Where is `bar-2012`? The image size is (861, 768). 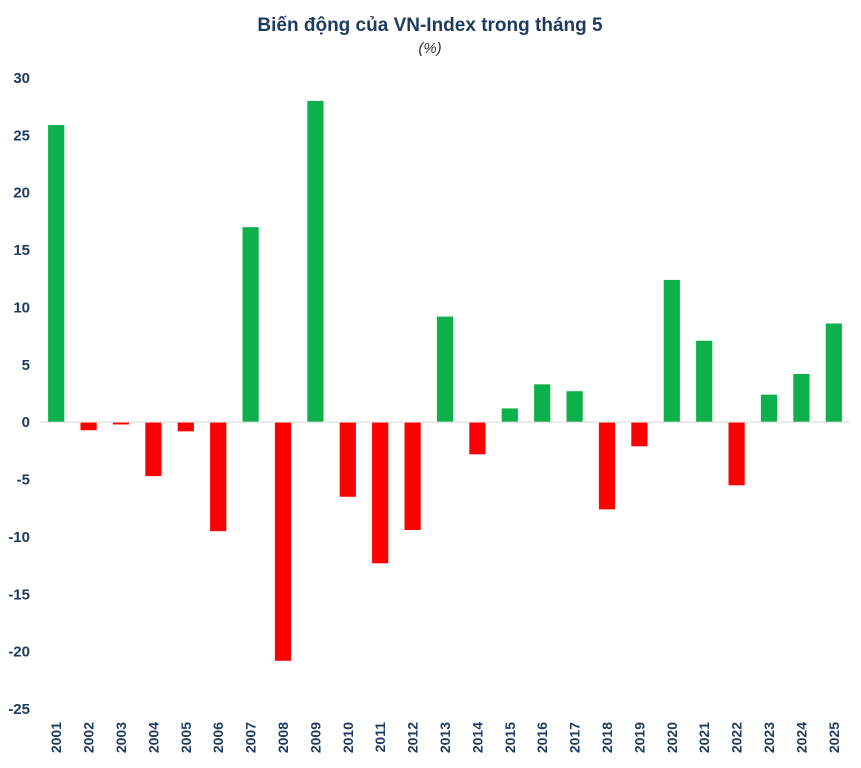 bar-2012 is located at coordinates (412, 476).